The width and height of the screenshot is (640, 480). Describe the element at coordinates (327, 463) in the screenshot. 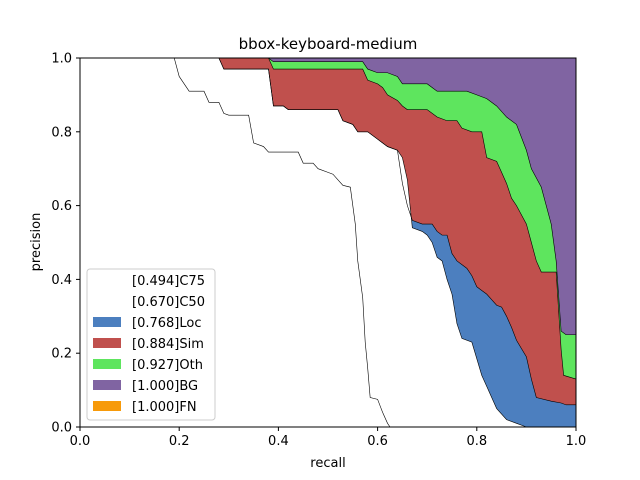

I see `x-axis-label: recall` at that location.